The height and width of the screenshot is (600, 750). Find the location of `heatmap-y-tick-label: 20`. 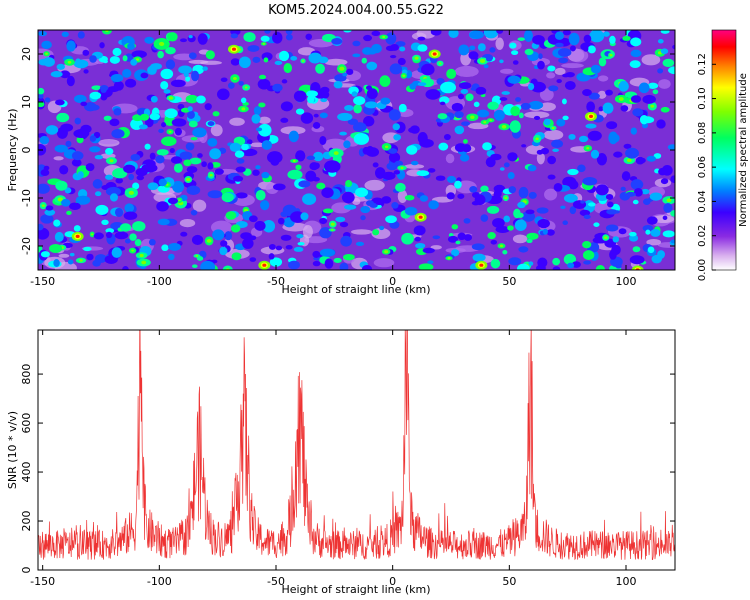

heatmap-y-tick-label: 20 is located at coordinates (26, 54).